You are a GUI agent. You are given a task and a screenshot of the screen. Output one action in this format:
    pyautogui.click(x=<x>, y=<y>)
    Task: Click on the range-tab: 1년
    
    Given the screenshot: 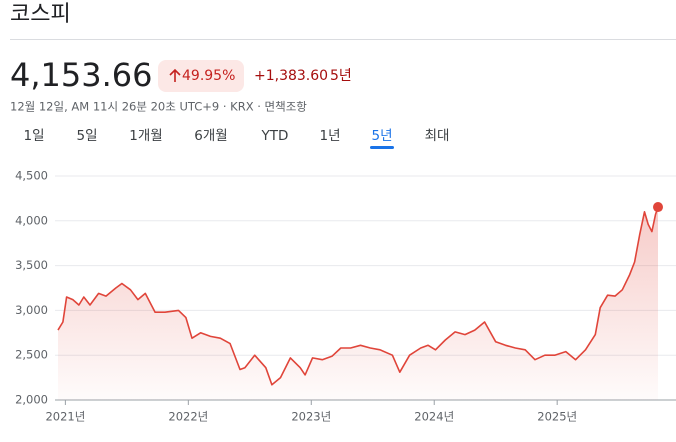 What is the action you would take?
    pyautogui.click(x=329, y=136)
    